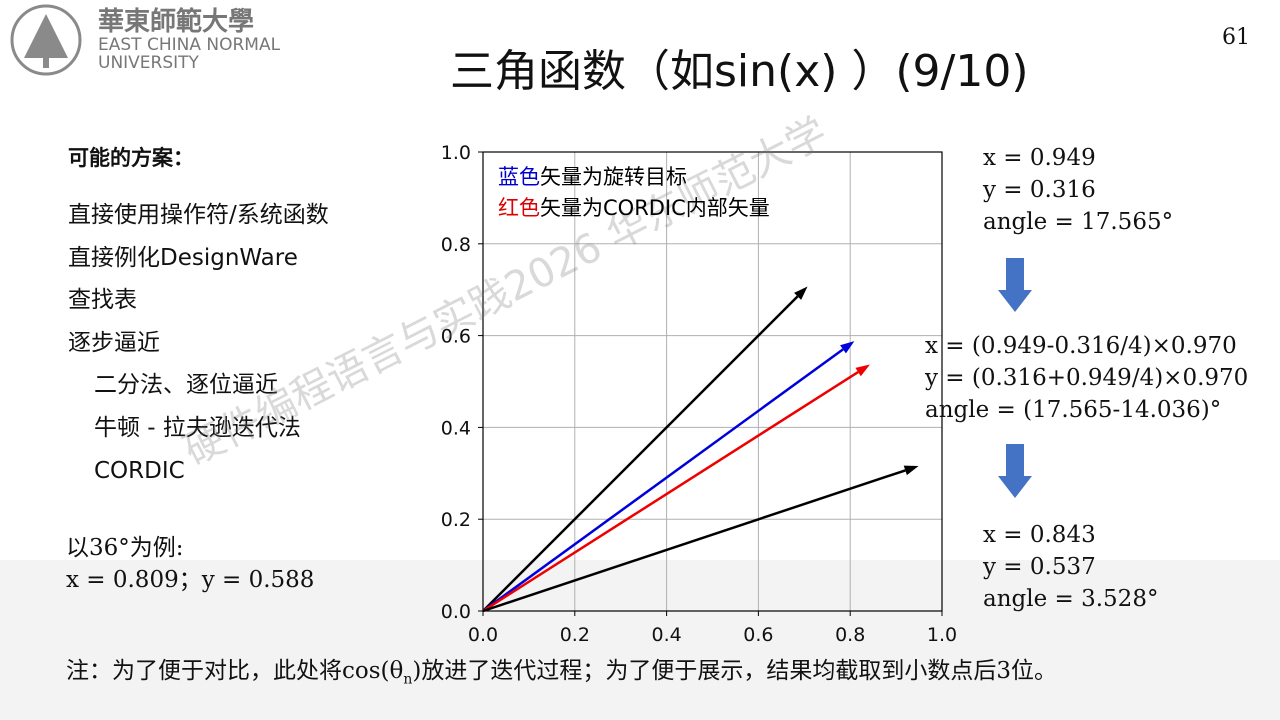  What do you see at coordinates (125, 548) in the screenshot?
I see `example: 以36°为例:` at bounding box center [125, 548].